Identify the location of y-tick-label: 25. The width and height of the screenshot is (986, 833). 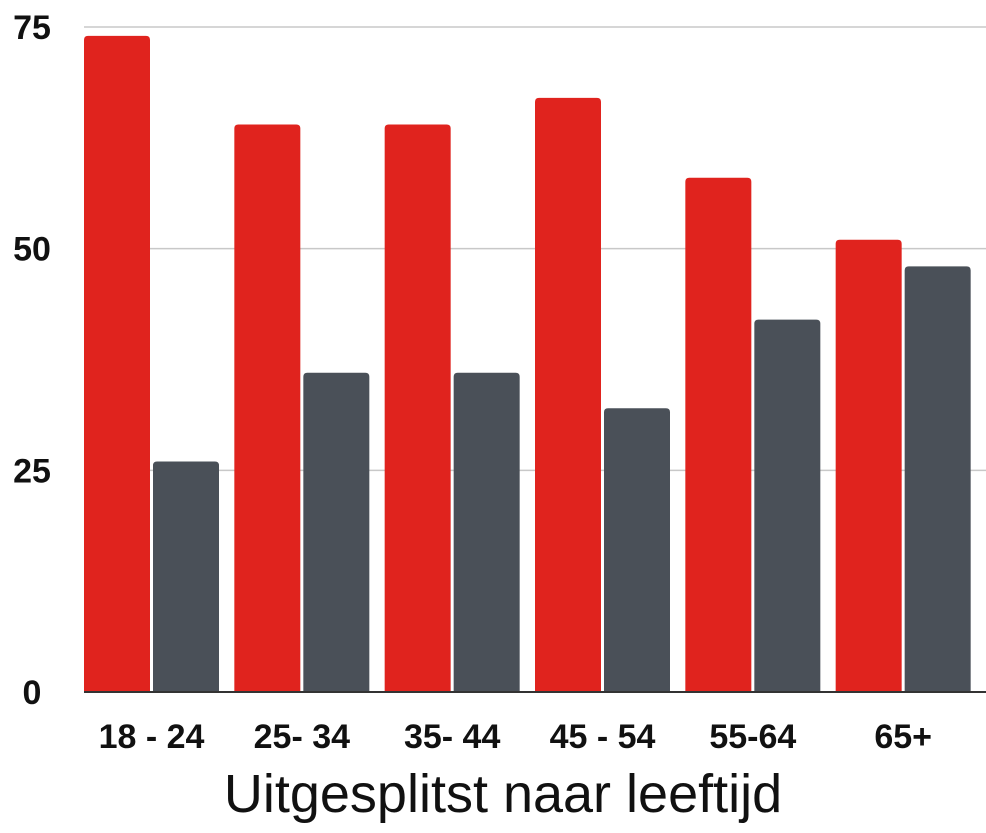
(32, 471).